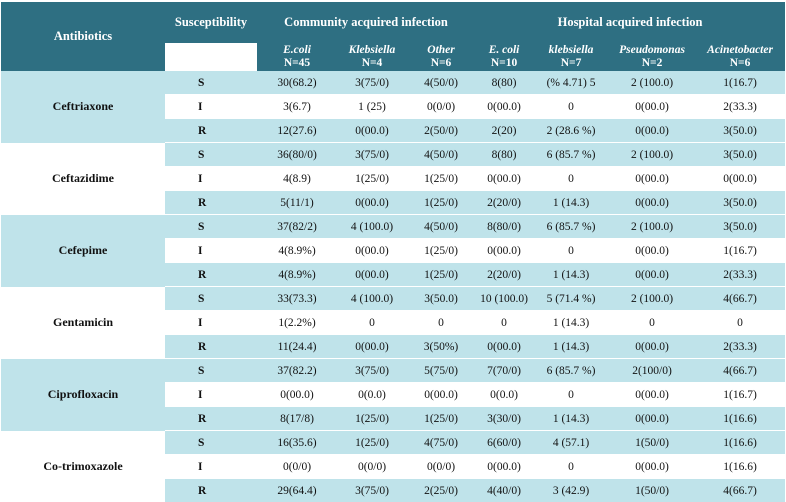 Image resolution: width=786 pixels, height=502 pixels. Describe the element at coordinates (297, 443) in the screenshot. I see `table-cell: 16(35.6)` at that location.